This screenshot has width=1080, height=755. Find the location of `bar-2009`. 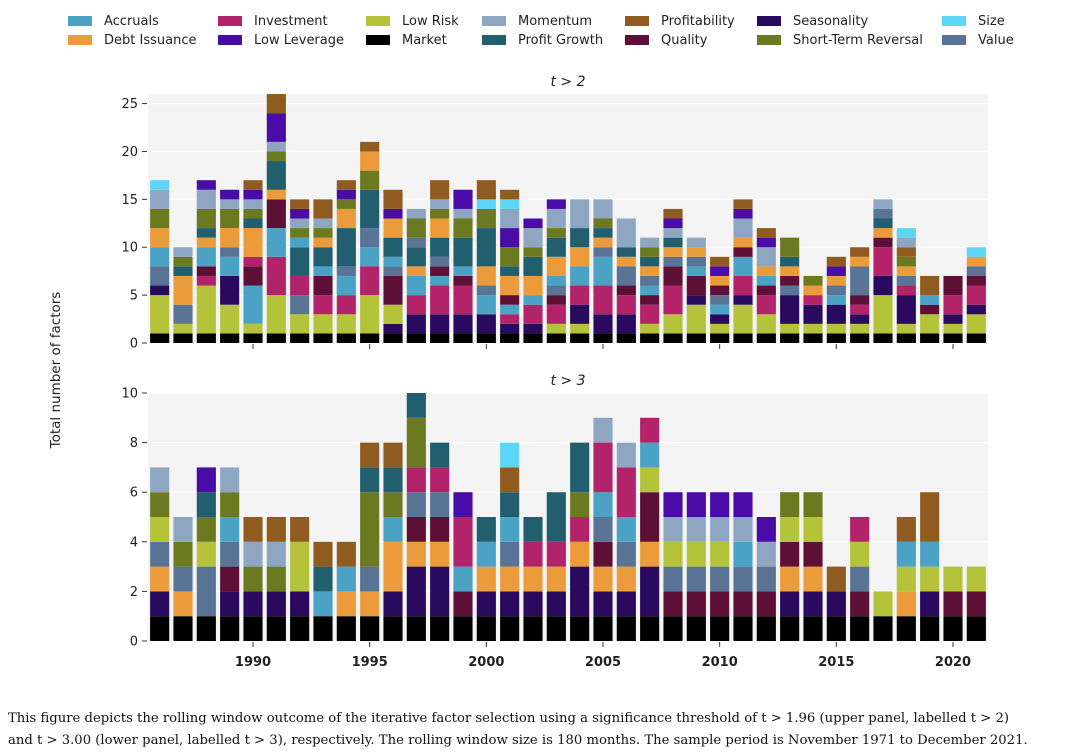

bar-2009 is located at coordinates (696, 566).